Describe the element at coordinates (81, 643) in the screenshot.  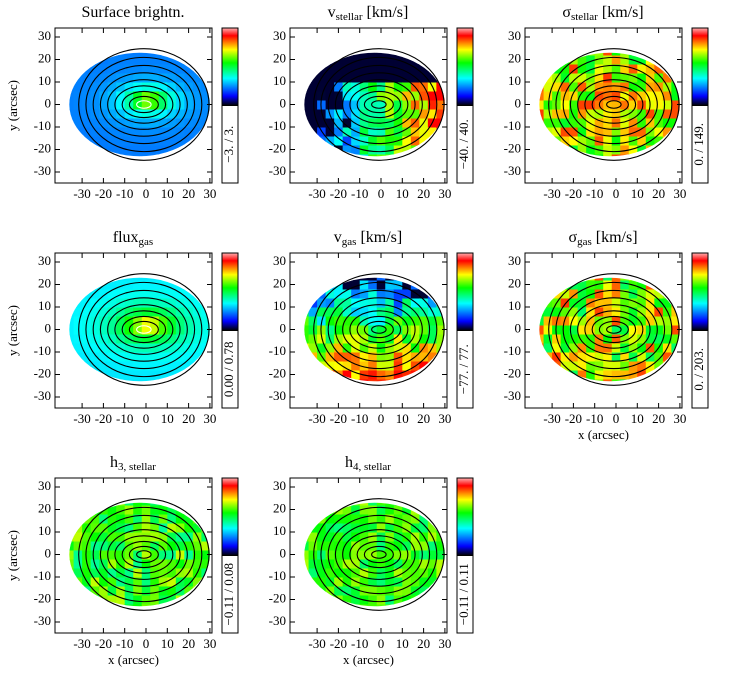
I see `x-tick-label: -30` at that location.